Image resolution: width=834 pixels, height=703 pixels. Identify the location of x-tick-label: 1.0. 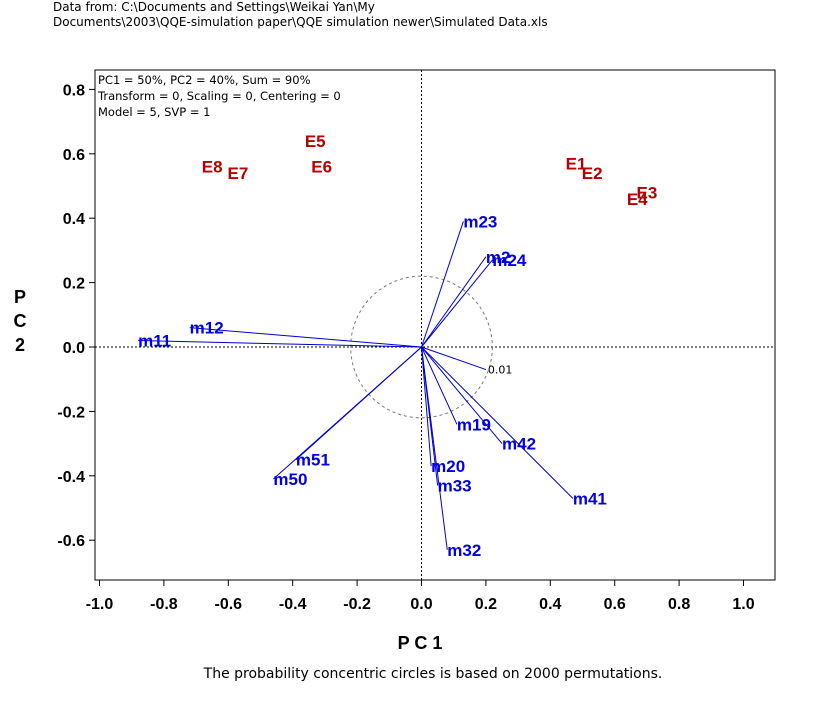
(743, 604).